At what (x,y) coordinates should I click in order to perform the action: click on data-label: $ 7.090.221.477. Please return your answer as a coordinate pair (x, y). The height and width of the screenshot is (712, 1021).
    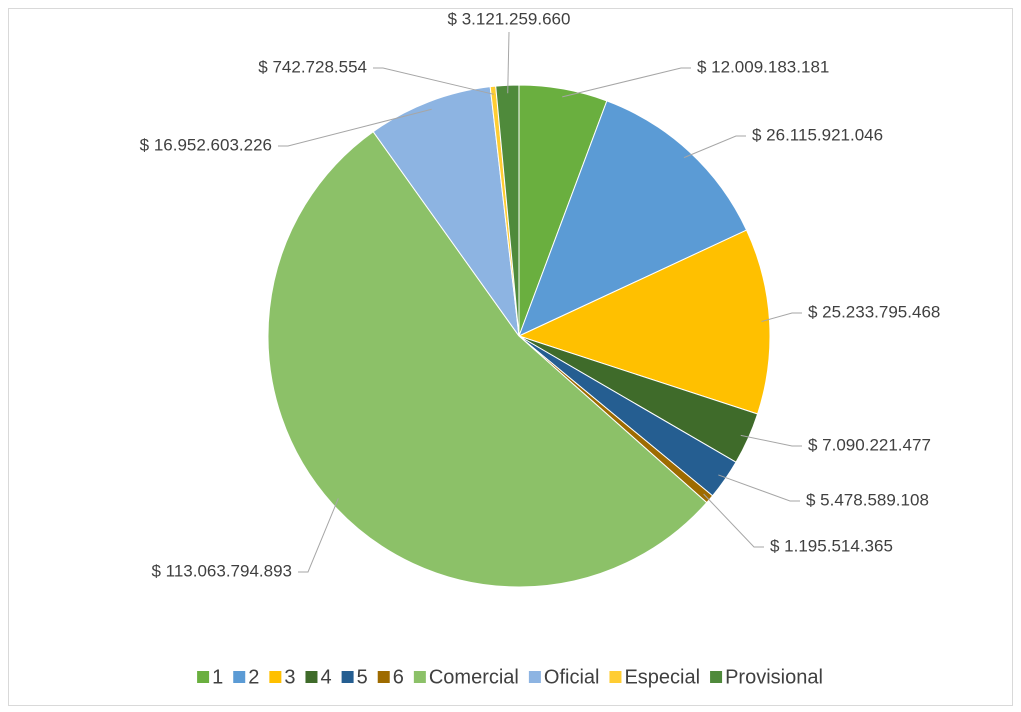
    Looking at the image, I should click on (869, 444).